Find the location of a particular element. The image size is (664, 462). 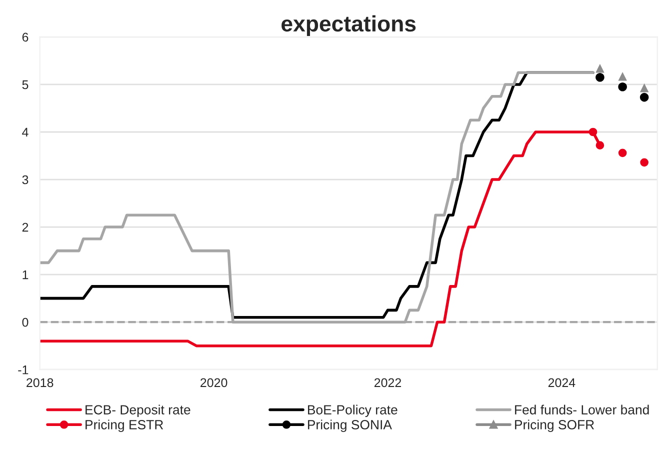

y-tick-label: 0 is located at coordinates (25, 322).